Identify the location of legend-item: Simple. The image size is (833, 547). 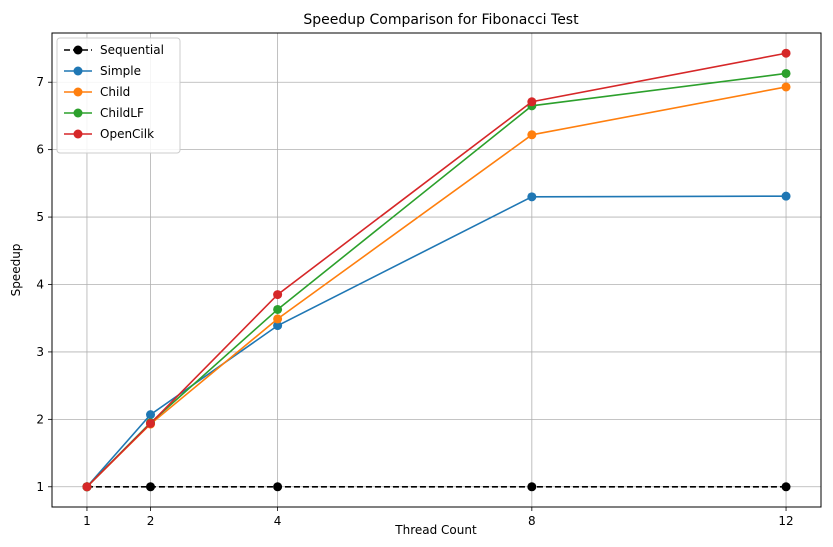
(102, 71).